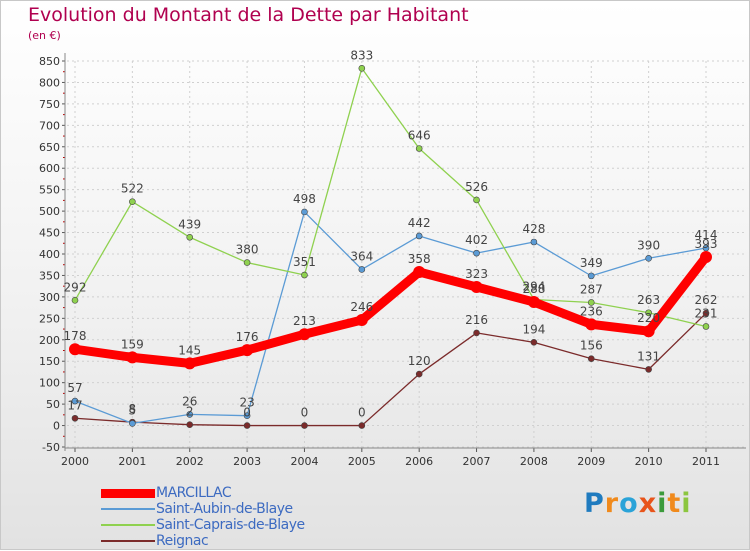  Describe the element at coordinates (361, 55) in the screenshot. I see `data-label: 833` at that location.